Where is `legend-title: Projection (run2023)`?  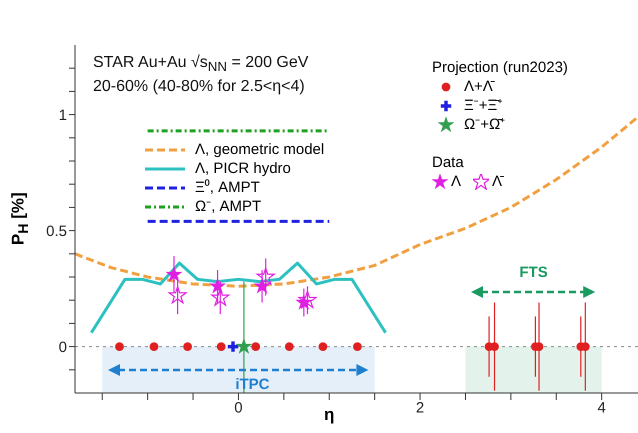
legend-title: Projection (run2023) is located at coordinates (500, 67).